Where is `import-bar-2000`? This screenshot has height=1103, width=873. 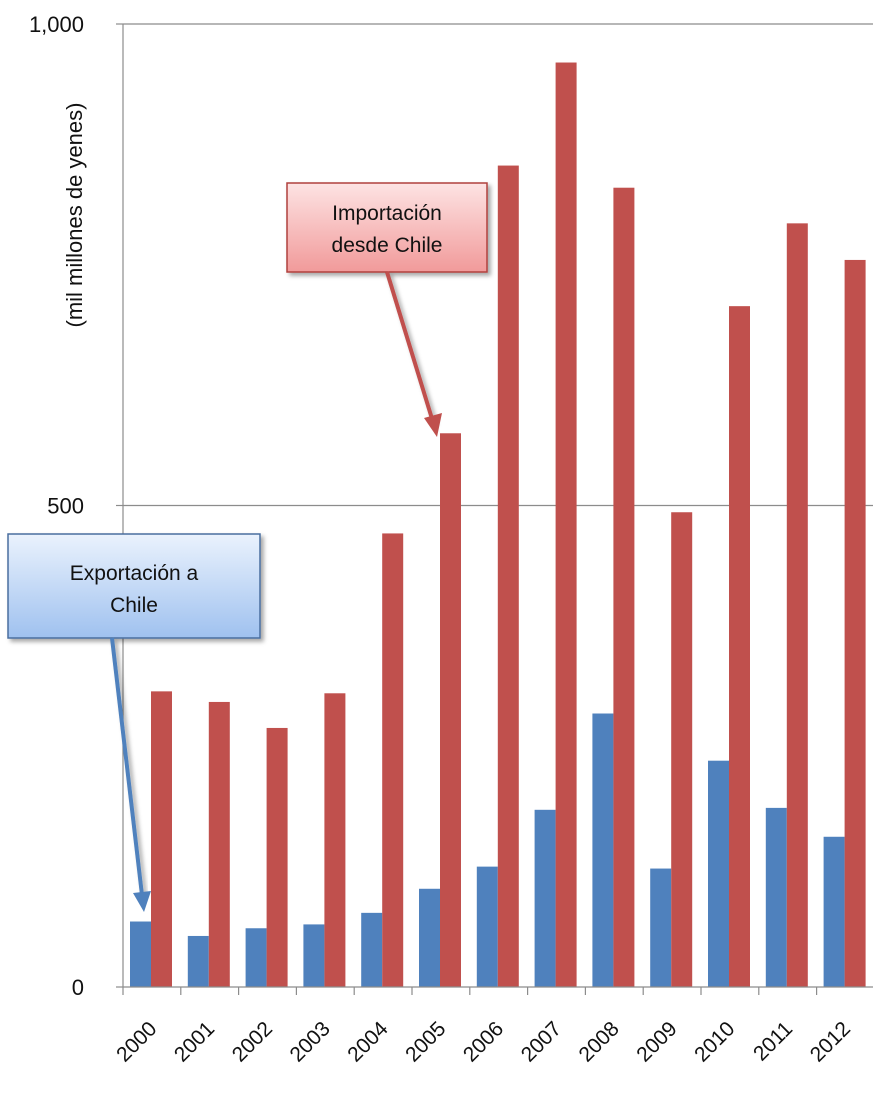 import-bar-2000 is located at coordinates (161, 839).